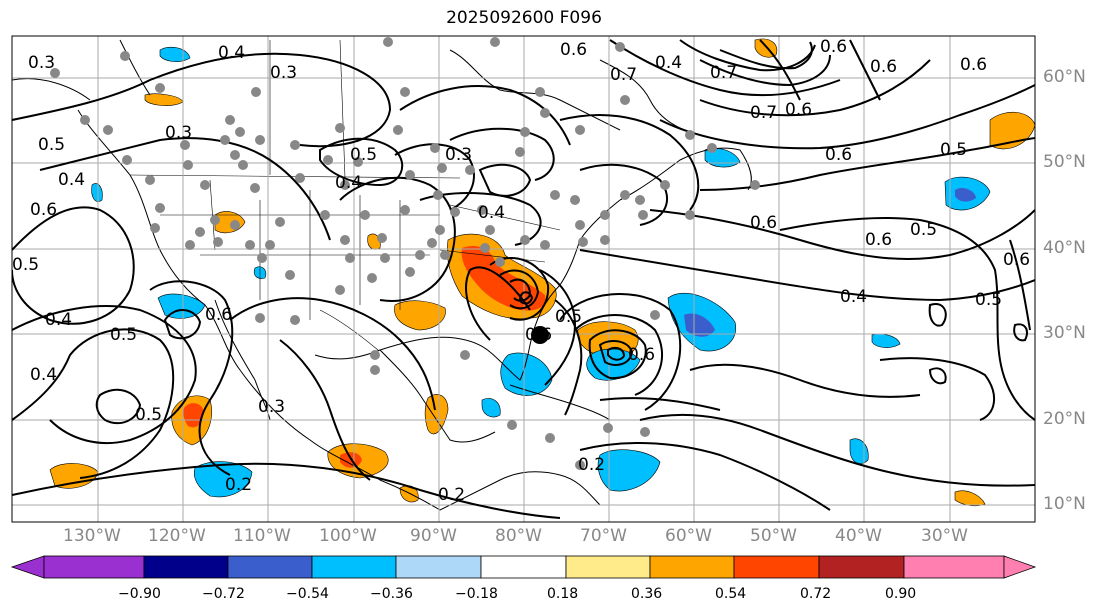  I want to click on colorbar-tick: −0.36, so click(391, 594).